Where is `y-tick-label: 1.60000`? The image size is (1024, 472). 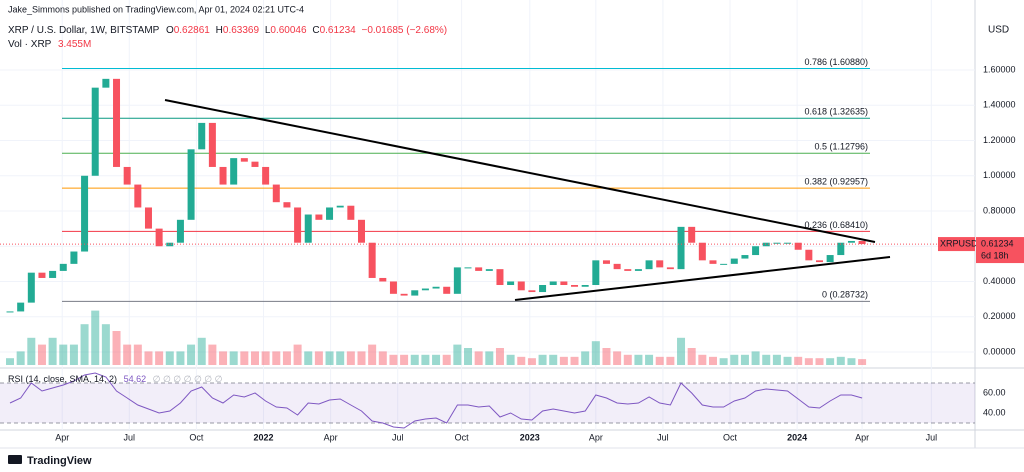 y-tick-label: 1.60000 is located at coordinates (999, 69).